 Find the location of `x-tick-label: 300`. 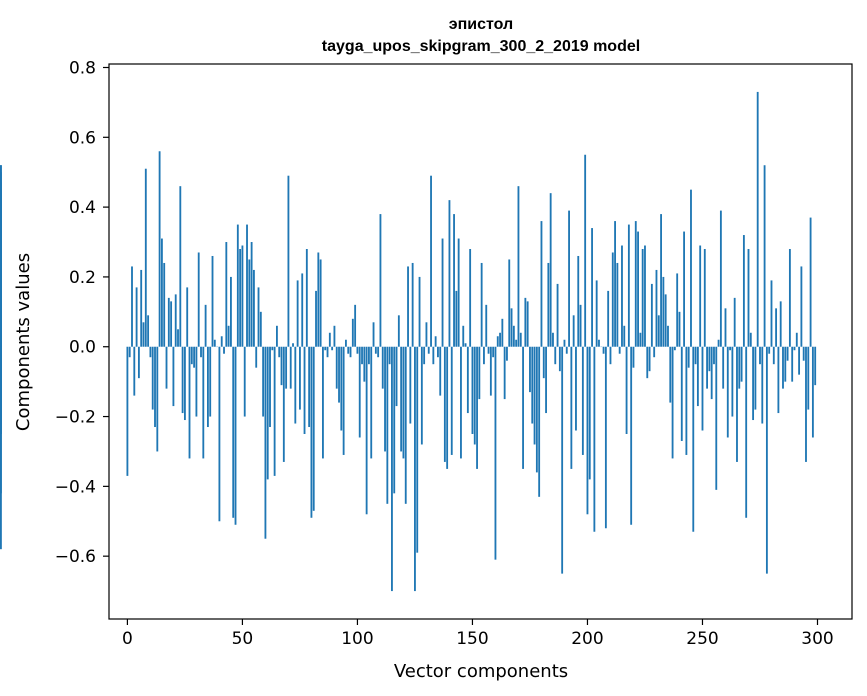

x-tick-label: 300 is located at coordinates (817, 639).